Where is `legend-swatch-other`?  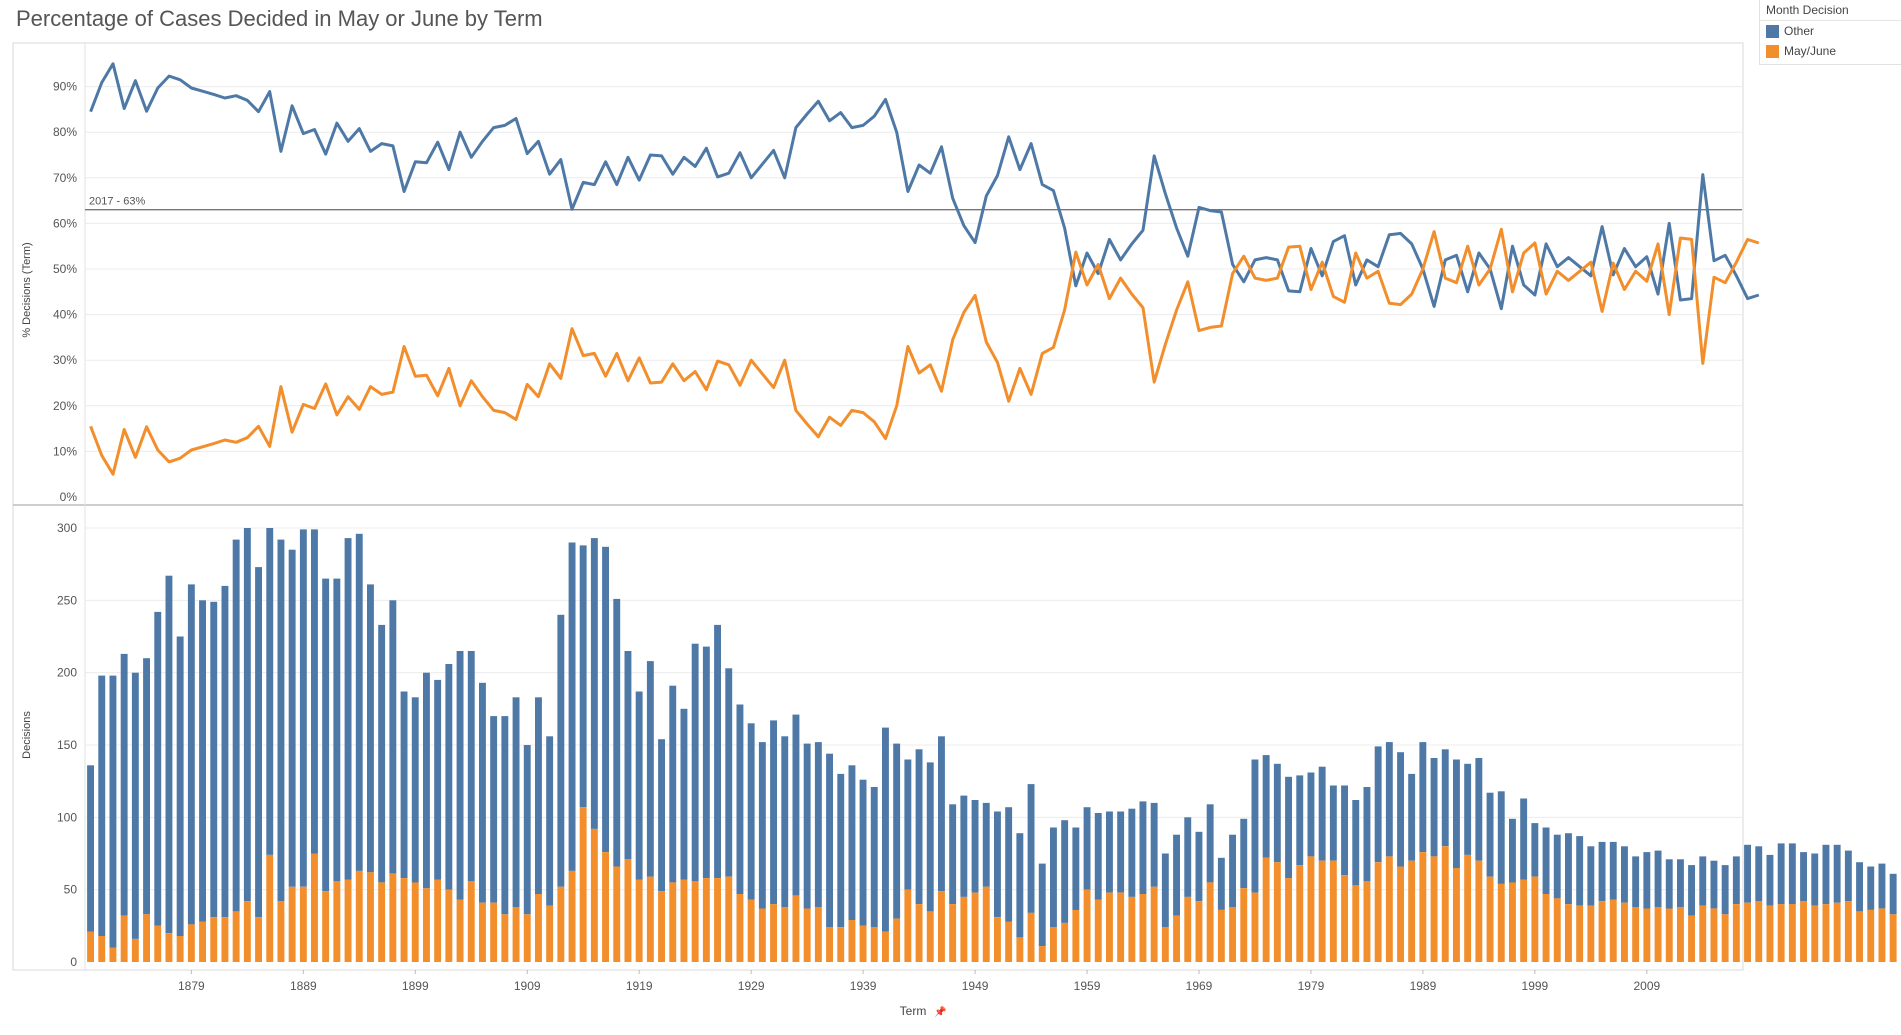
legend-swatch-other is located at coordinates (1772, 31).